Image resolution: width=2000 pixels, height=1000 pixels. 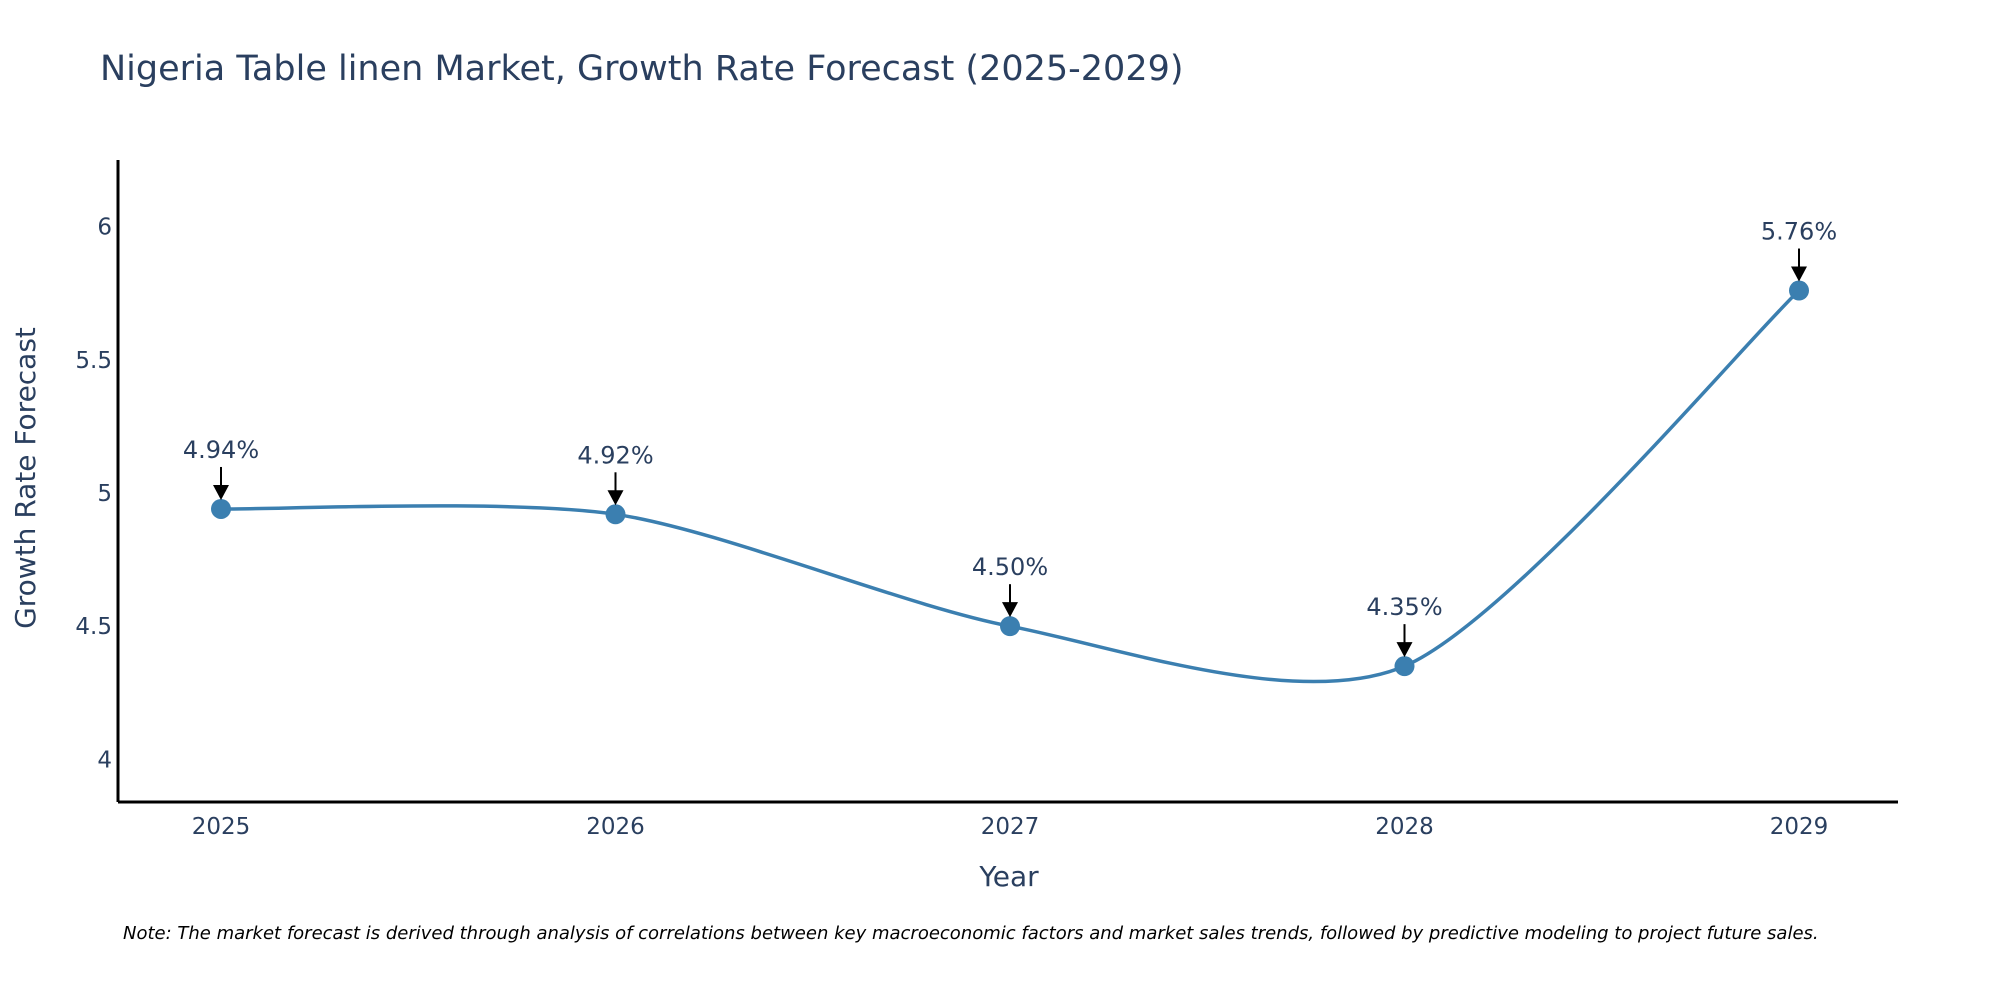 I want to click on x-tick-label: 2027, so click(x=1010, y=827).